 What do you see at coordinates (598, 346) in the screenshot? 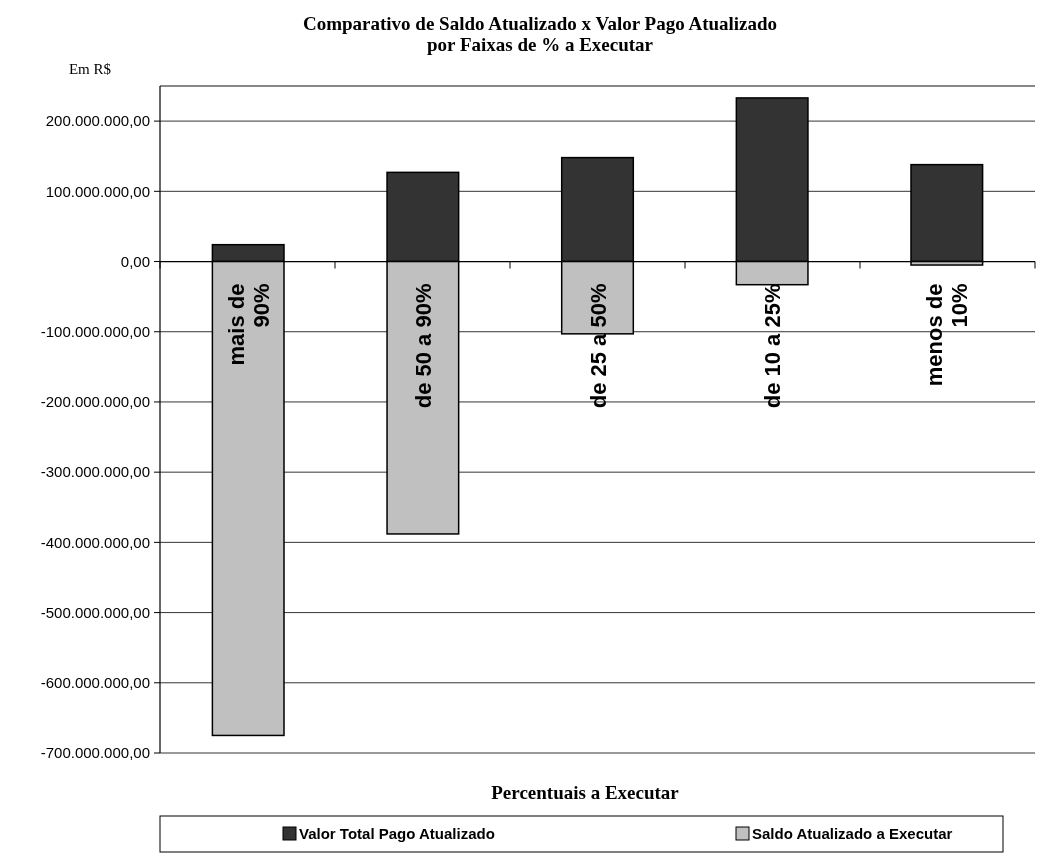
I see `x-tick-label: de 25 a 50%` at bounding box center [598, 346].